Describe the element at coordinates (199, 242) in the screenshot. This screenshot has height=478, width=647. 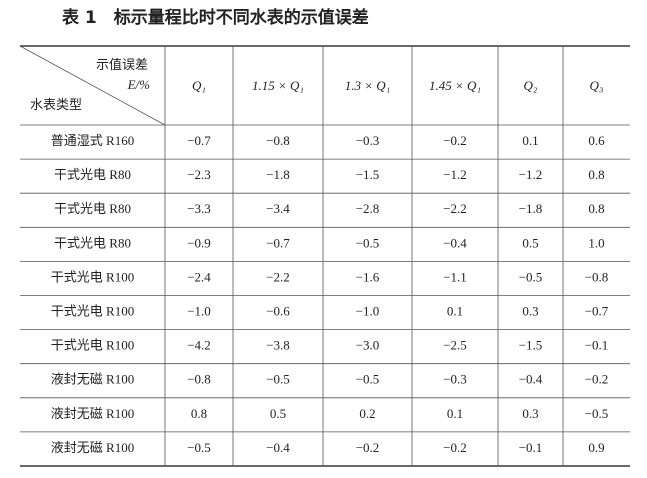
I see `cell-value: −0.9` at that location.